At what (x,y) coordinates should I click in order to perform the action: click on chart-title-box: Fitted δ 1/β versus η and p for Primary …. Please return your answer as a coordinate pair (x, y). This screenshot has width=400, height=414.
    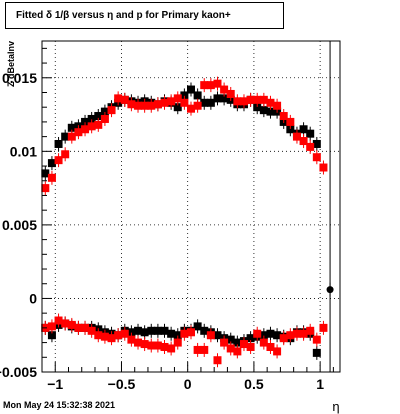
    Looking at the image, I should click on (144, 15).